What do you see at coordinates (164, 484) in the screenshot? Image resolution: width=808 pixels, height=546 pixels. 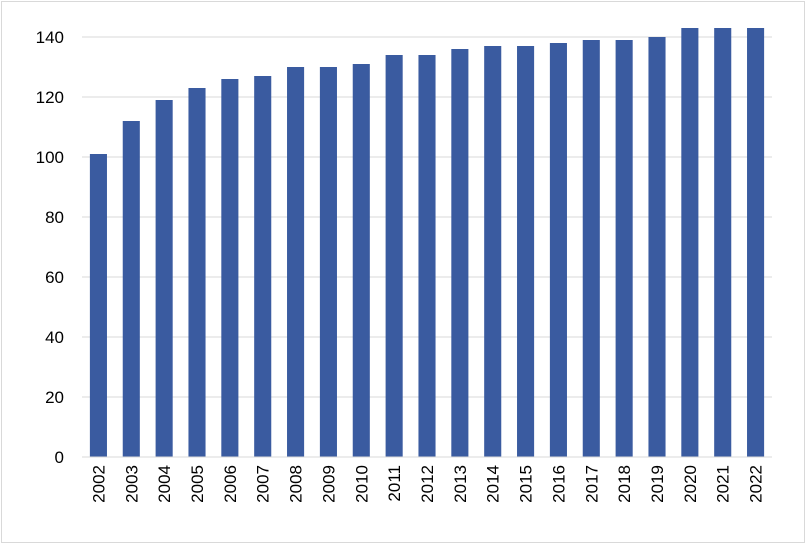 I see `x-tick-label: 2004` at bounding box center [164, 484].